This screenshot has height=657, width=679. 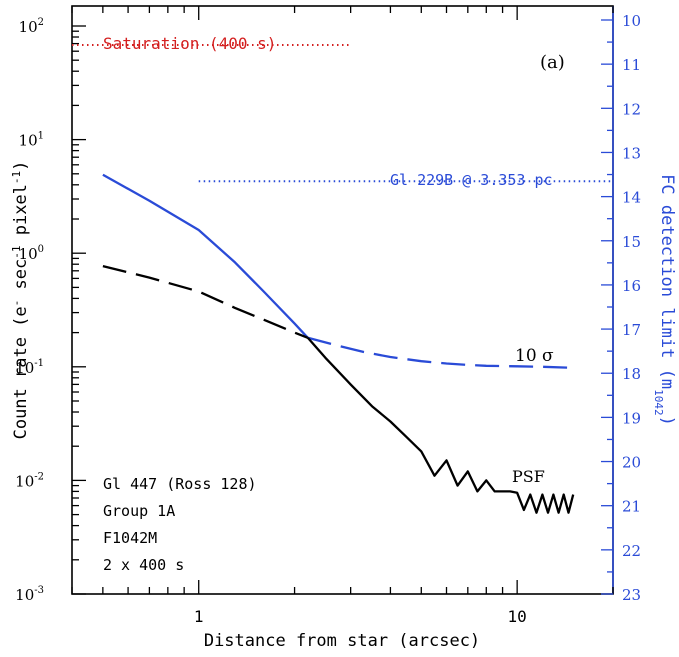 I want to click on y-tick-exp: 2, so click(x=41, y=22).